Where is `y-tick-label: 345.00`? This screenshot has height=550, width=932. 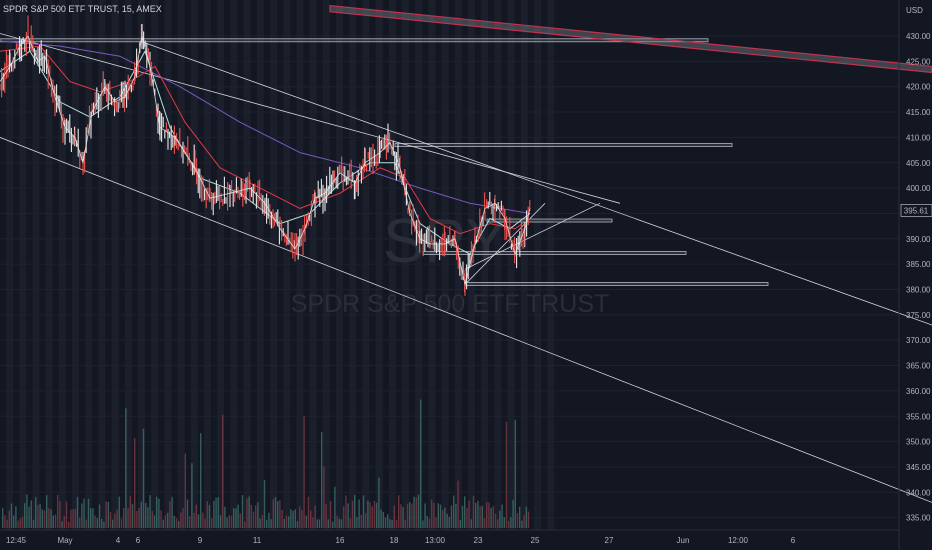 y-tick-label: 345.00 is located at coordinates (918, 467).